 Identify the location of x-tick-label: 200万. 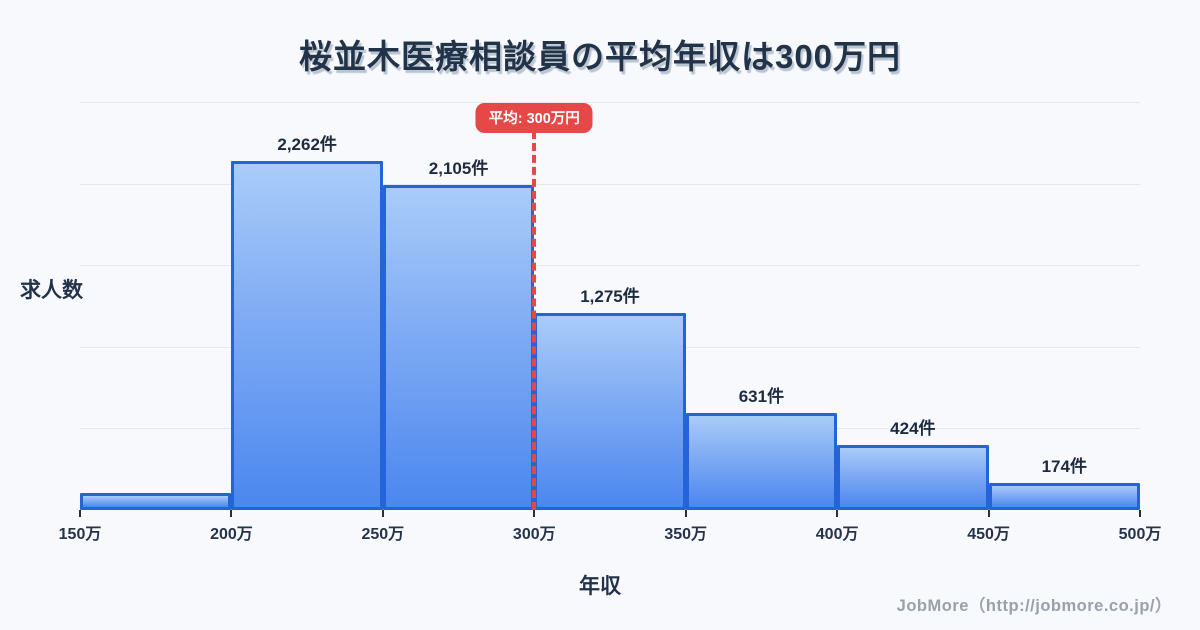
(231, 534).